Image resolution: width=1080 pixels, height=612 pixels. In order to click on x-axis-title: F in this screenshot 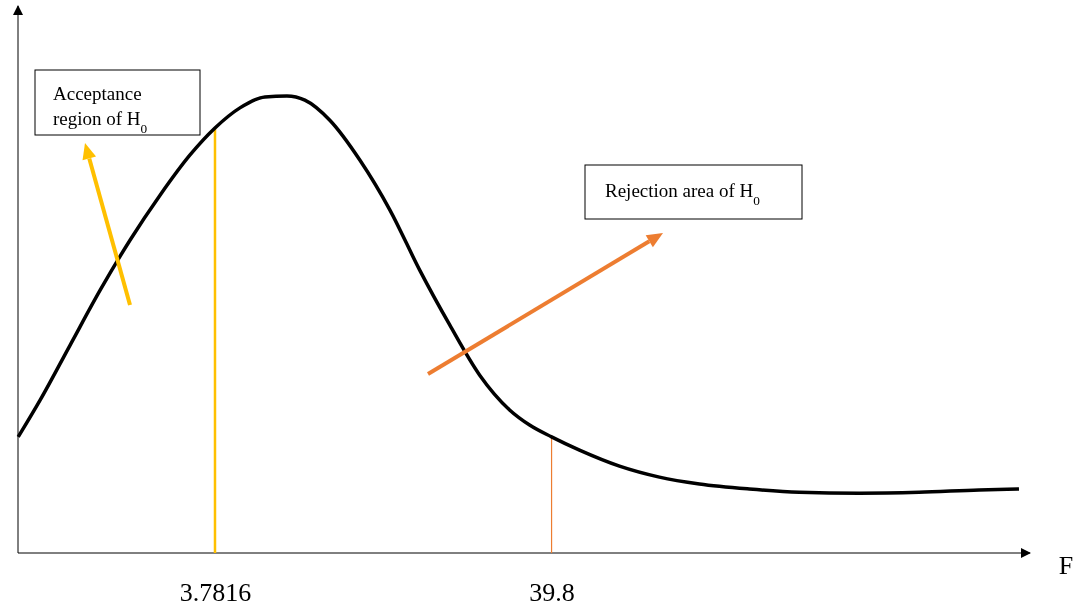, I will do `click(1066, 565)`.